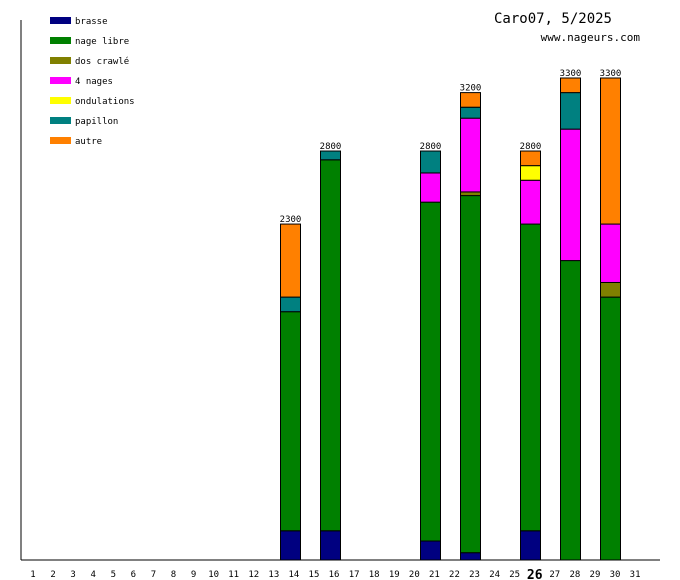  What do you see at coordinates (52, 575) in the screenshot?
I see `x-tick-label: 2` at bounding box center [52, 575].